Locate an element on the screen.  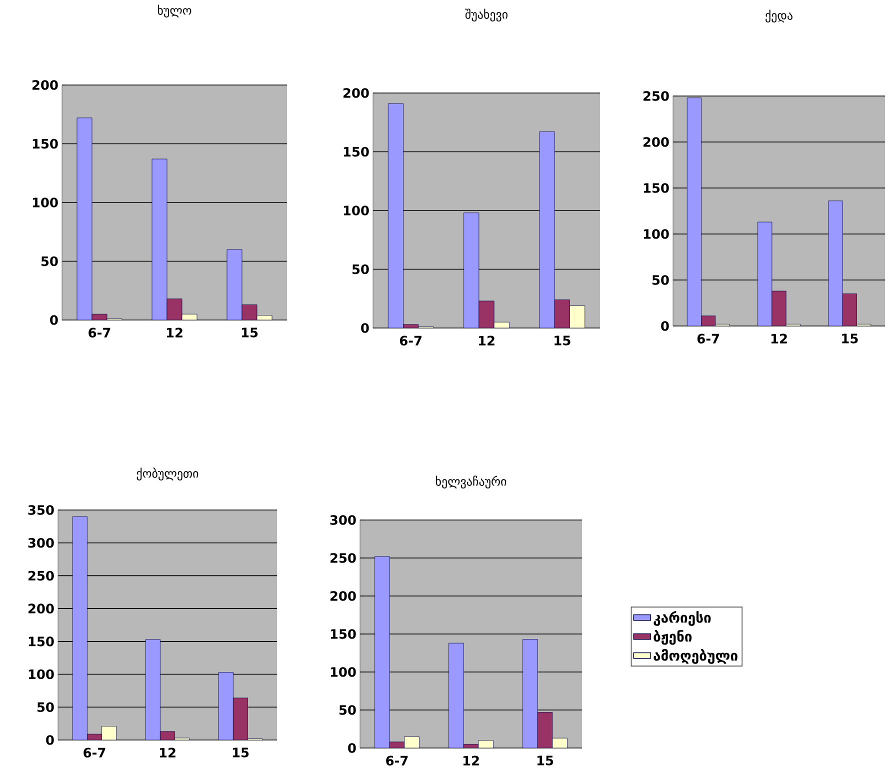
legend-label: ამოღებული is located at coordinates (696, 656).